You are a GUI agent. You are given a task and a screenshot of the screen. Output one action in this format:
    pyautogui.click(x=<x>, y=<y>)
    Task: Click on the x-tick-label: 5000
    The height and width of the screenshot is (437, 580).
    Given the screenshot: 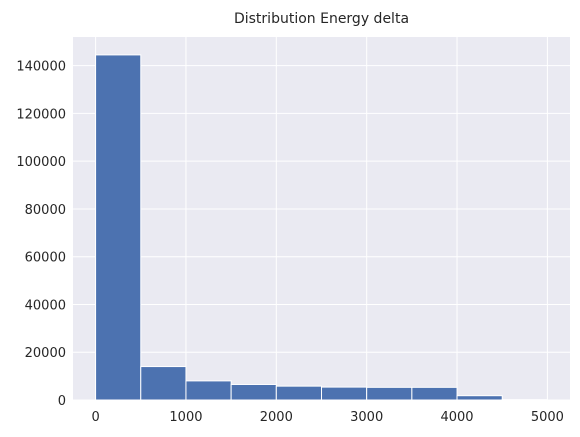 What is the action you would take?
    pyautogui.click(x=547, y=417)
    